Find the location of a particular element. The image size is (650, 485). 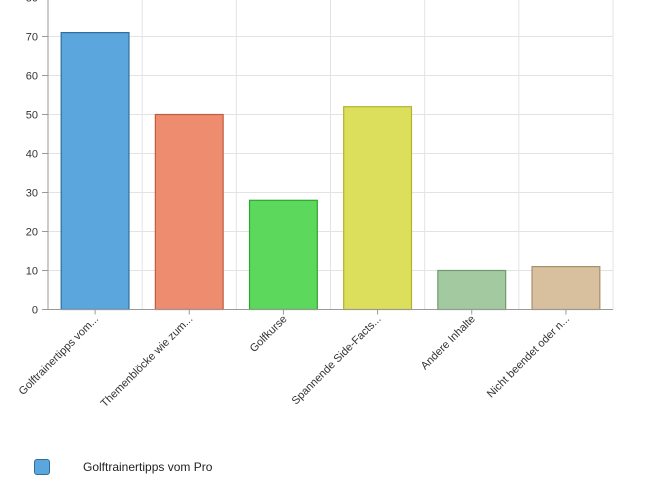

legend-label: Golftrainertipps vom Pro is located at coordinates (148, 467).